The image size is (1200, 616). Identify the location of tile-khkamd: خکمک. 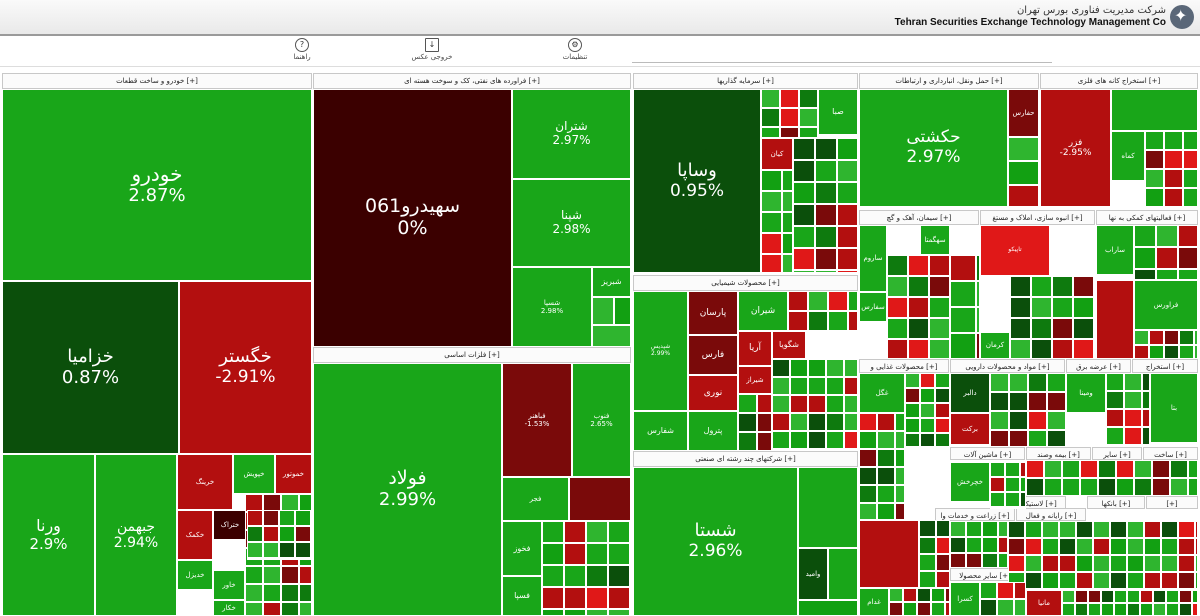
(195, 535).